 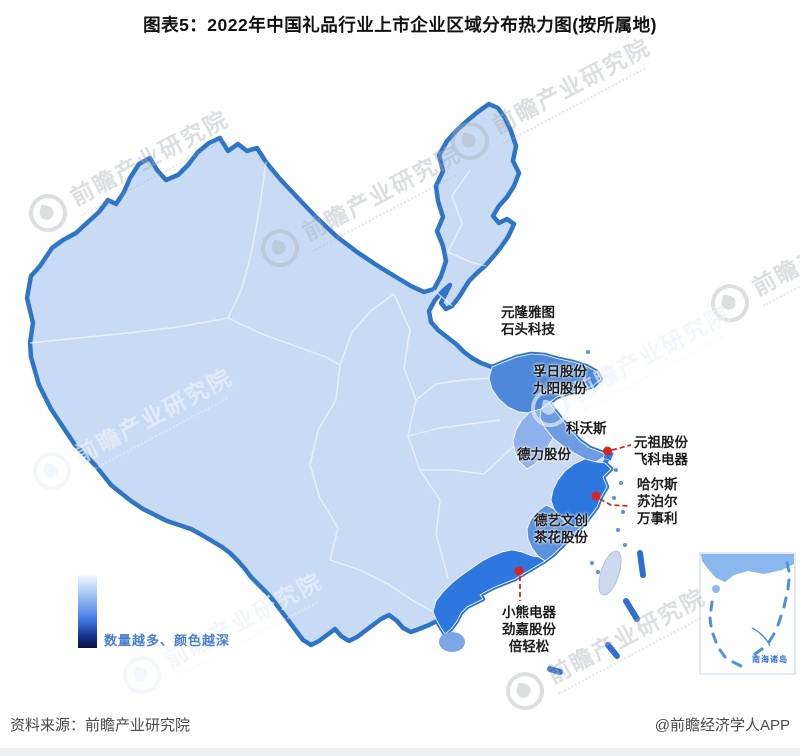 What do you see at coordinates (614, 502) in the screenshot?
I see `callout-zhejiang` at bounding box center [614, 502].